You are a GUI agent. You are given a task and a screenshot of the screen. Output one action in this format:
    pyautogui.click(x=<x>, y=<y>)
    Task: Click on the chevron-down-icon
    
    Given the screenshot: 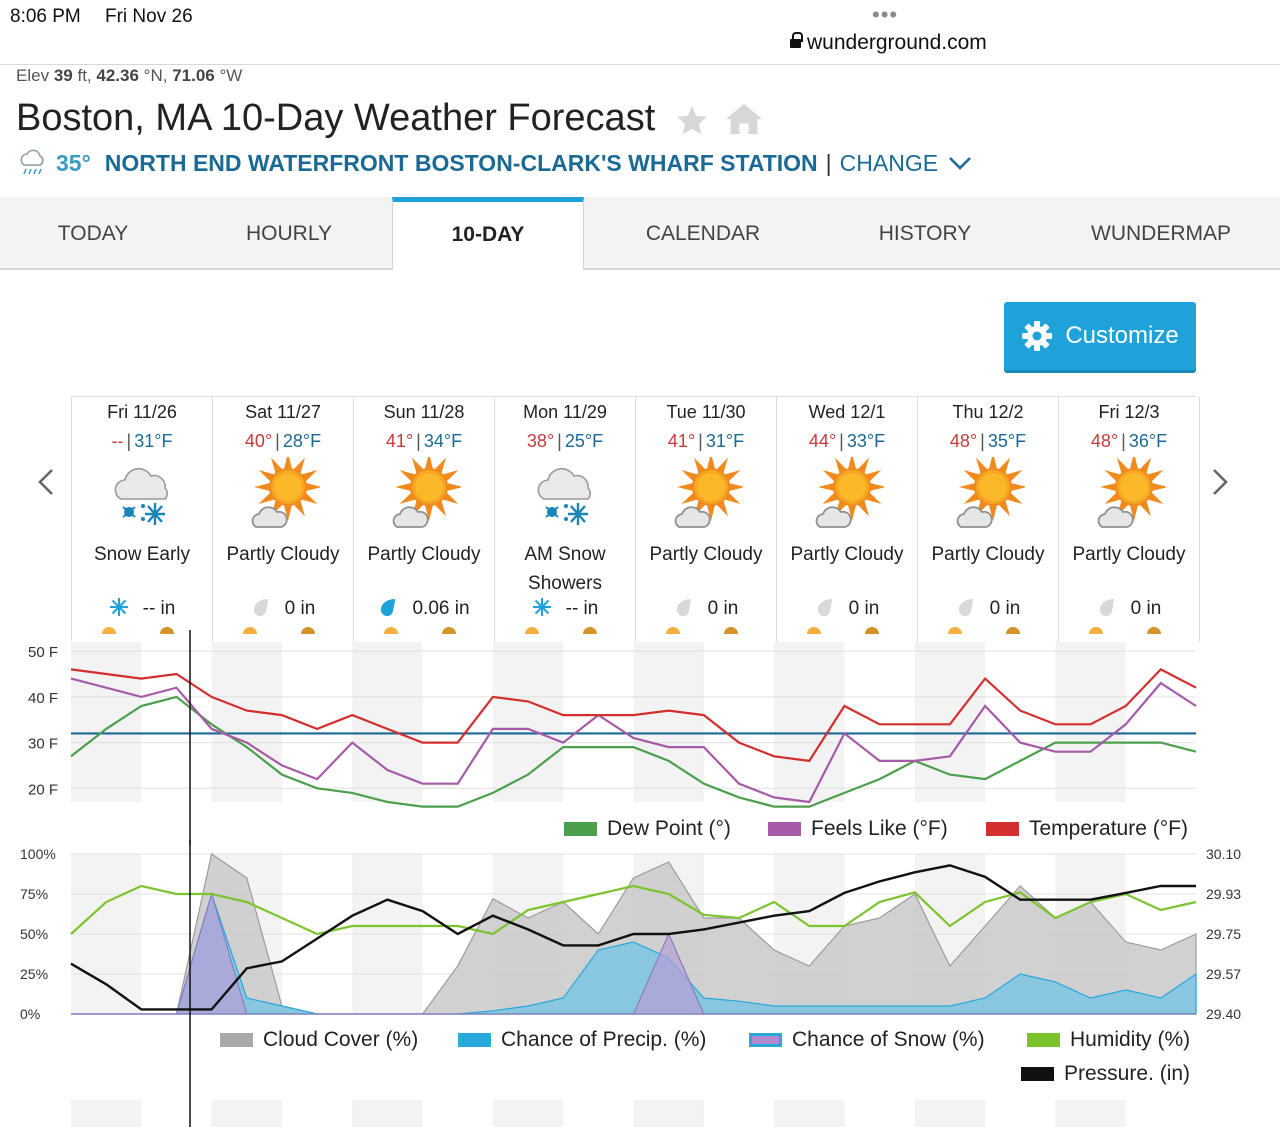 What is the action you would take?
    pyautogui.click(x=960, y=163)
    